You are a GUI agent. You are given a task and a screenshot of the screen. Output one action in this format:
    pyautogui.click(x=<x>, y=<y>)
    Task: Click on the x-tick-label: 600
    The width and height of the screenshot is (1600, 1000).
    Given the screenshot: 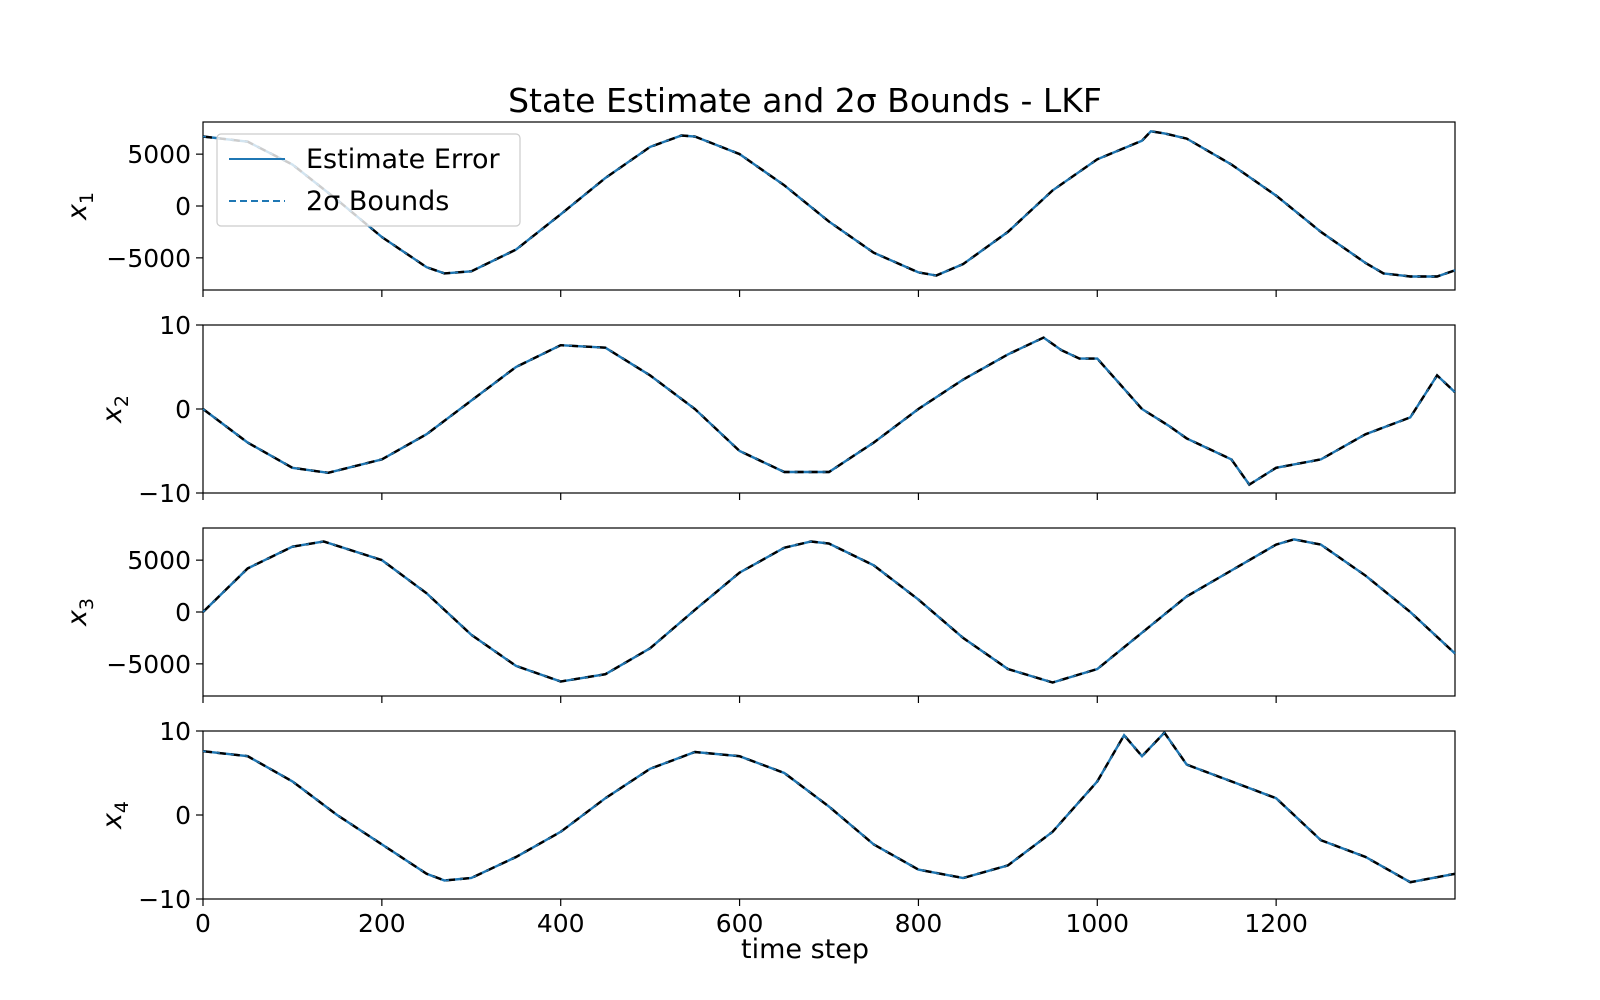 What is the action you would take?
    pyautogui.click(x=740, y=923)
    